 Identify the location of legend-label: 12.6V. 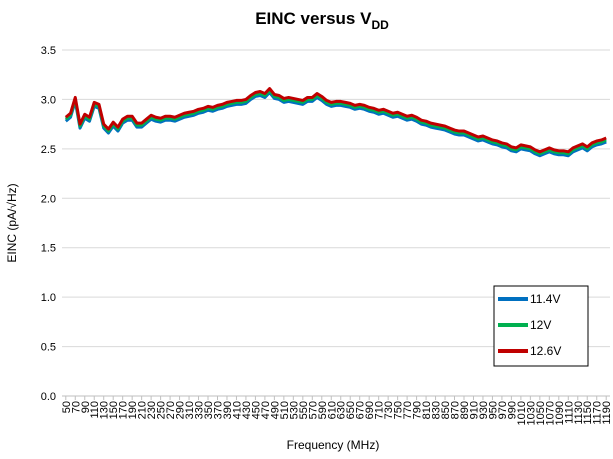
(545, 351).